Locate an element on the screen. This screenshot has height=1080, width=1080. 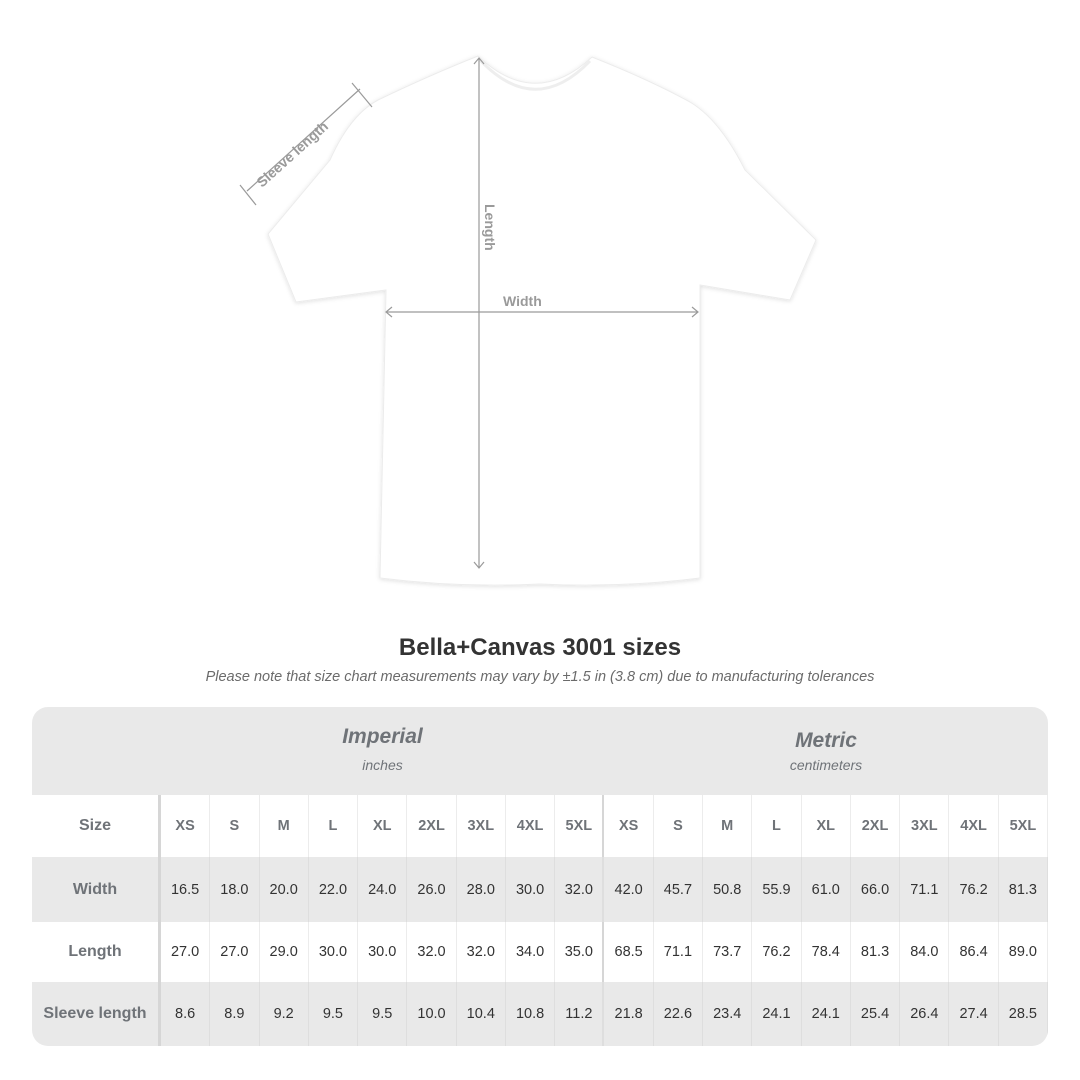
collar is located at coordinates (535, 74).